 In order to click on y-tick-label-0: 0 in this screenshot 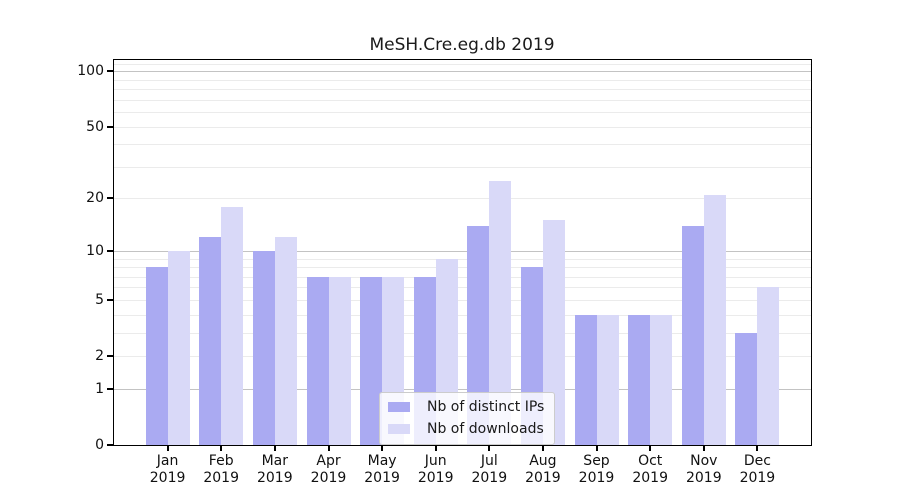, I will do `click(99, 445)`.